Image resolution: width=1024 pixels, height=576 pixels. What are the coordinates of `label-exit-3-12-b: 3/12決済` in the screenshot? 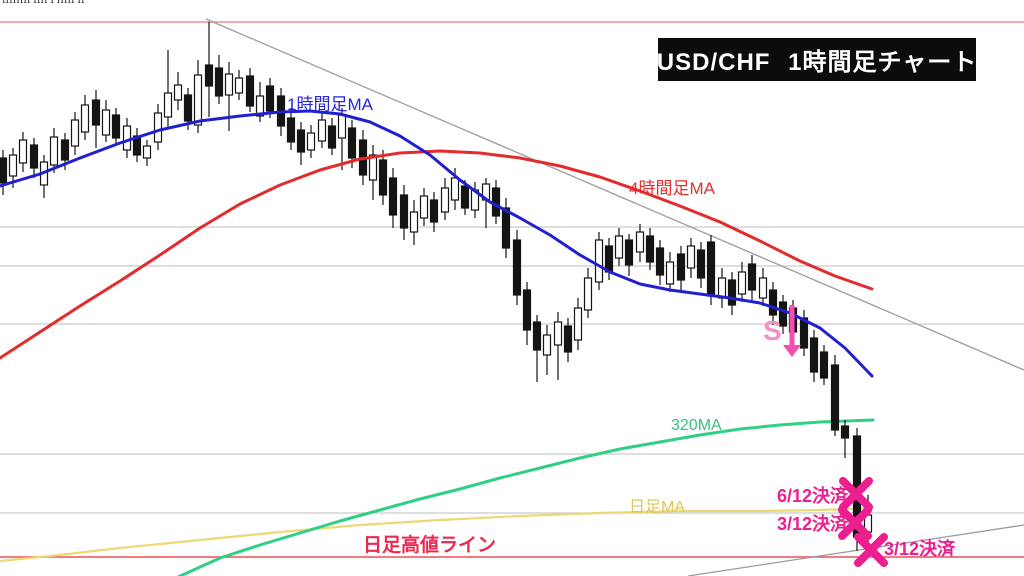 It's located at (920, 549).